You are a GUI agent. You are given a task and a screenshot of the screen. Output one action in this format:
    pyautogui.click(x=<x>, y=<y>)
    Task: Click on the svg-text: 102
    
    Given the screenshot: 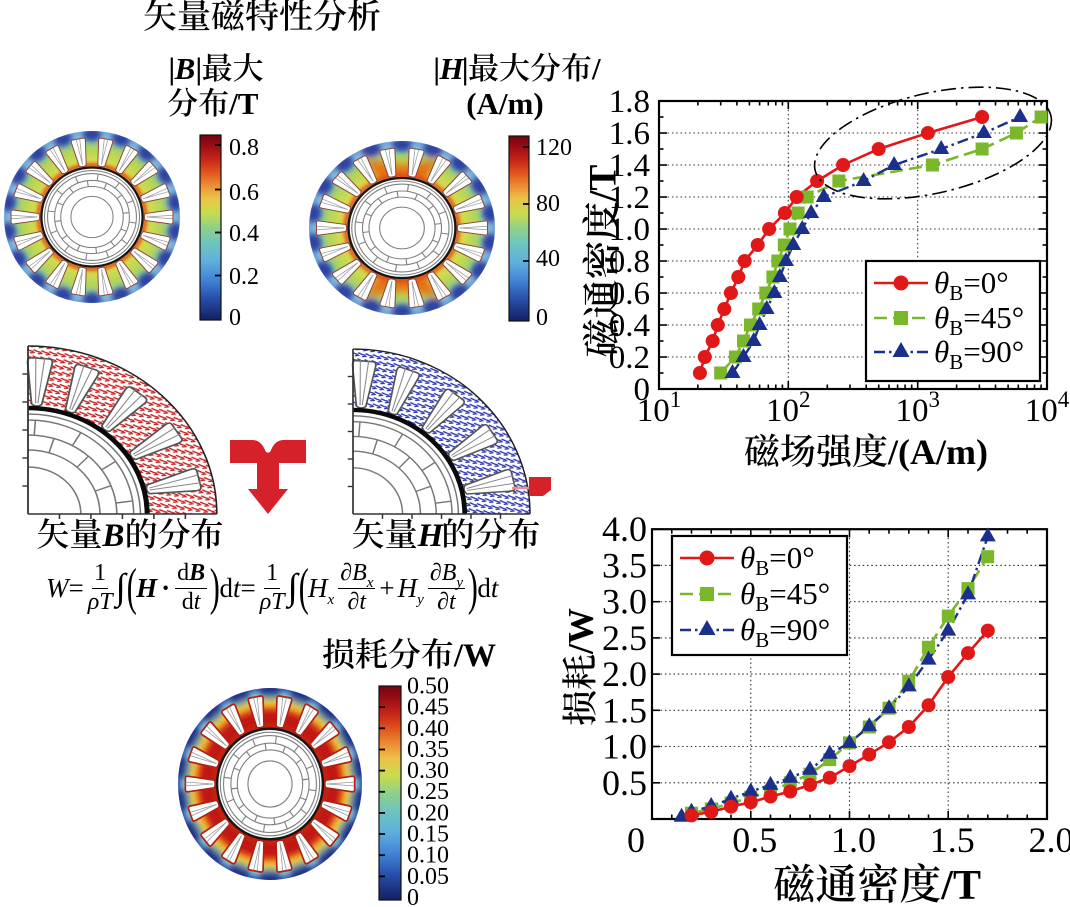 What is the action you would take?
    pyautogui.click(x=788, y=408)
    